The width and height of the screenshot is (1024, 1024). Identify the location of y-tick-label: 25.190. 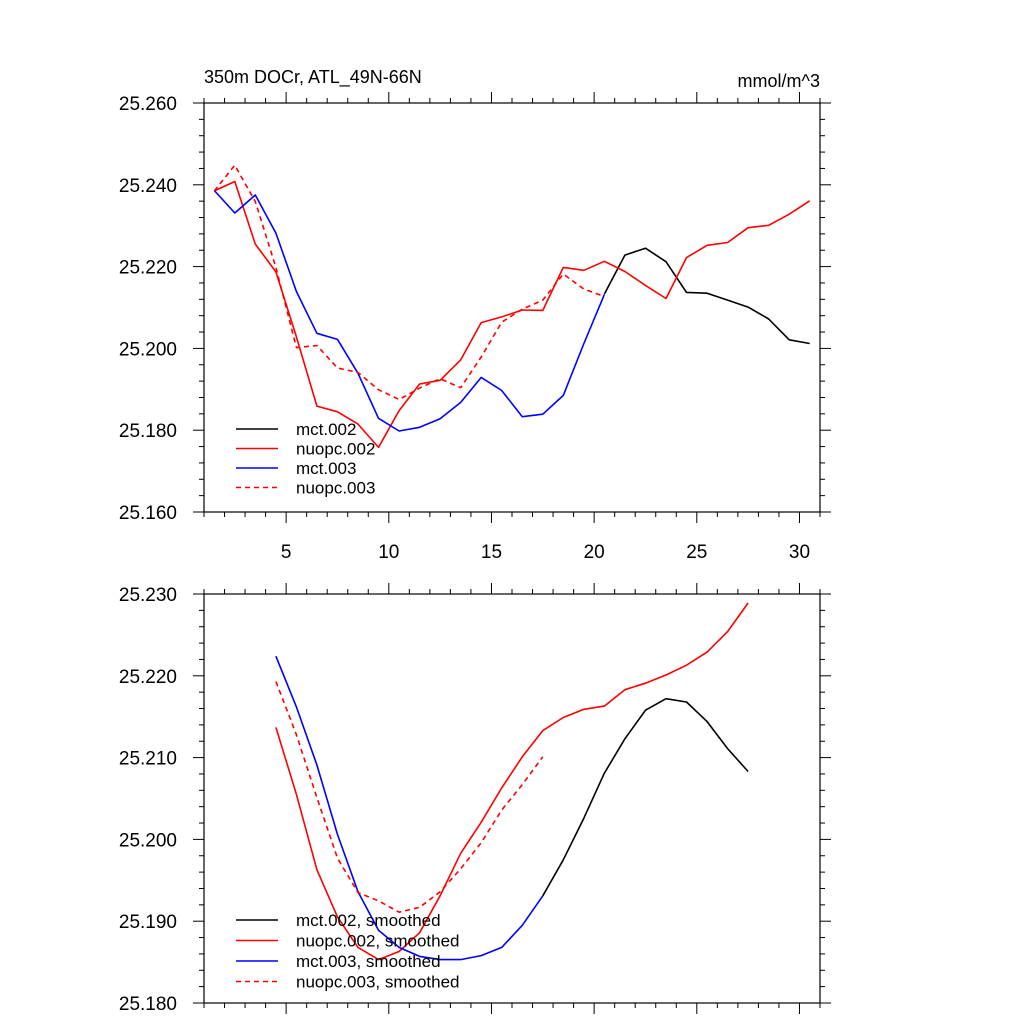
(148, 922).